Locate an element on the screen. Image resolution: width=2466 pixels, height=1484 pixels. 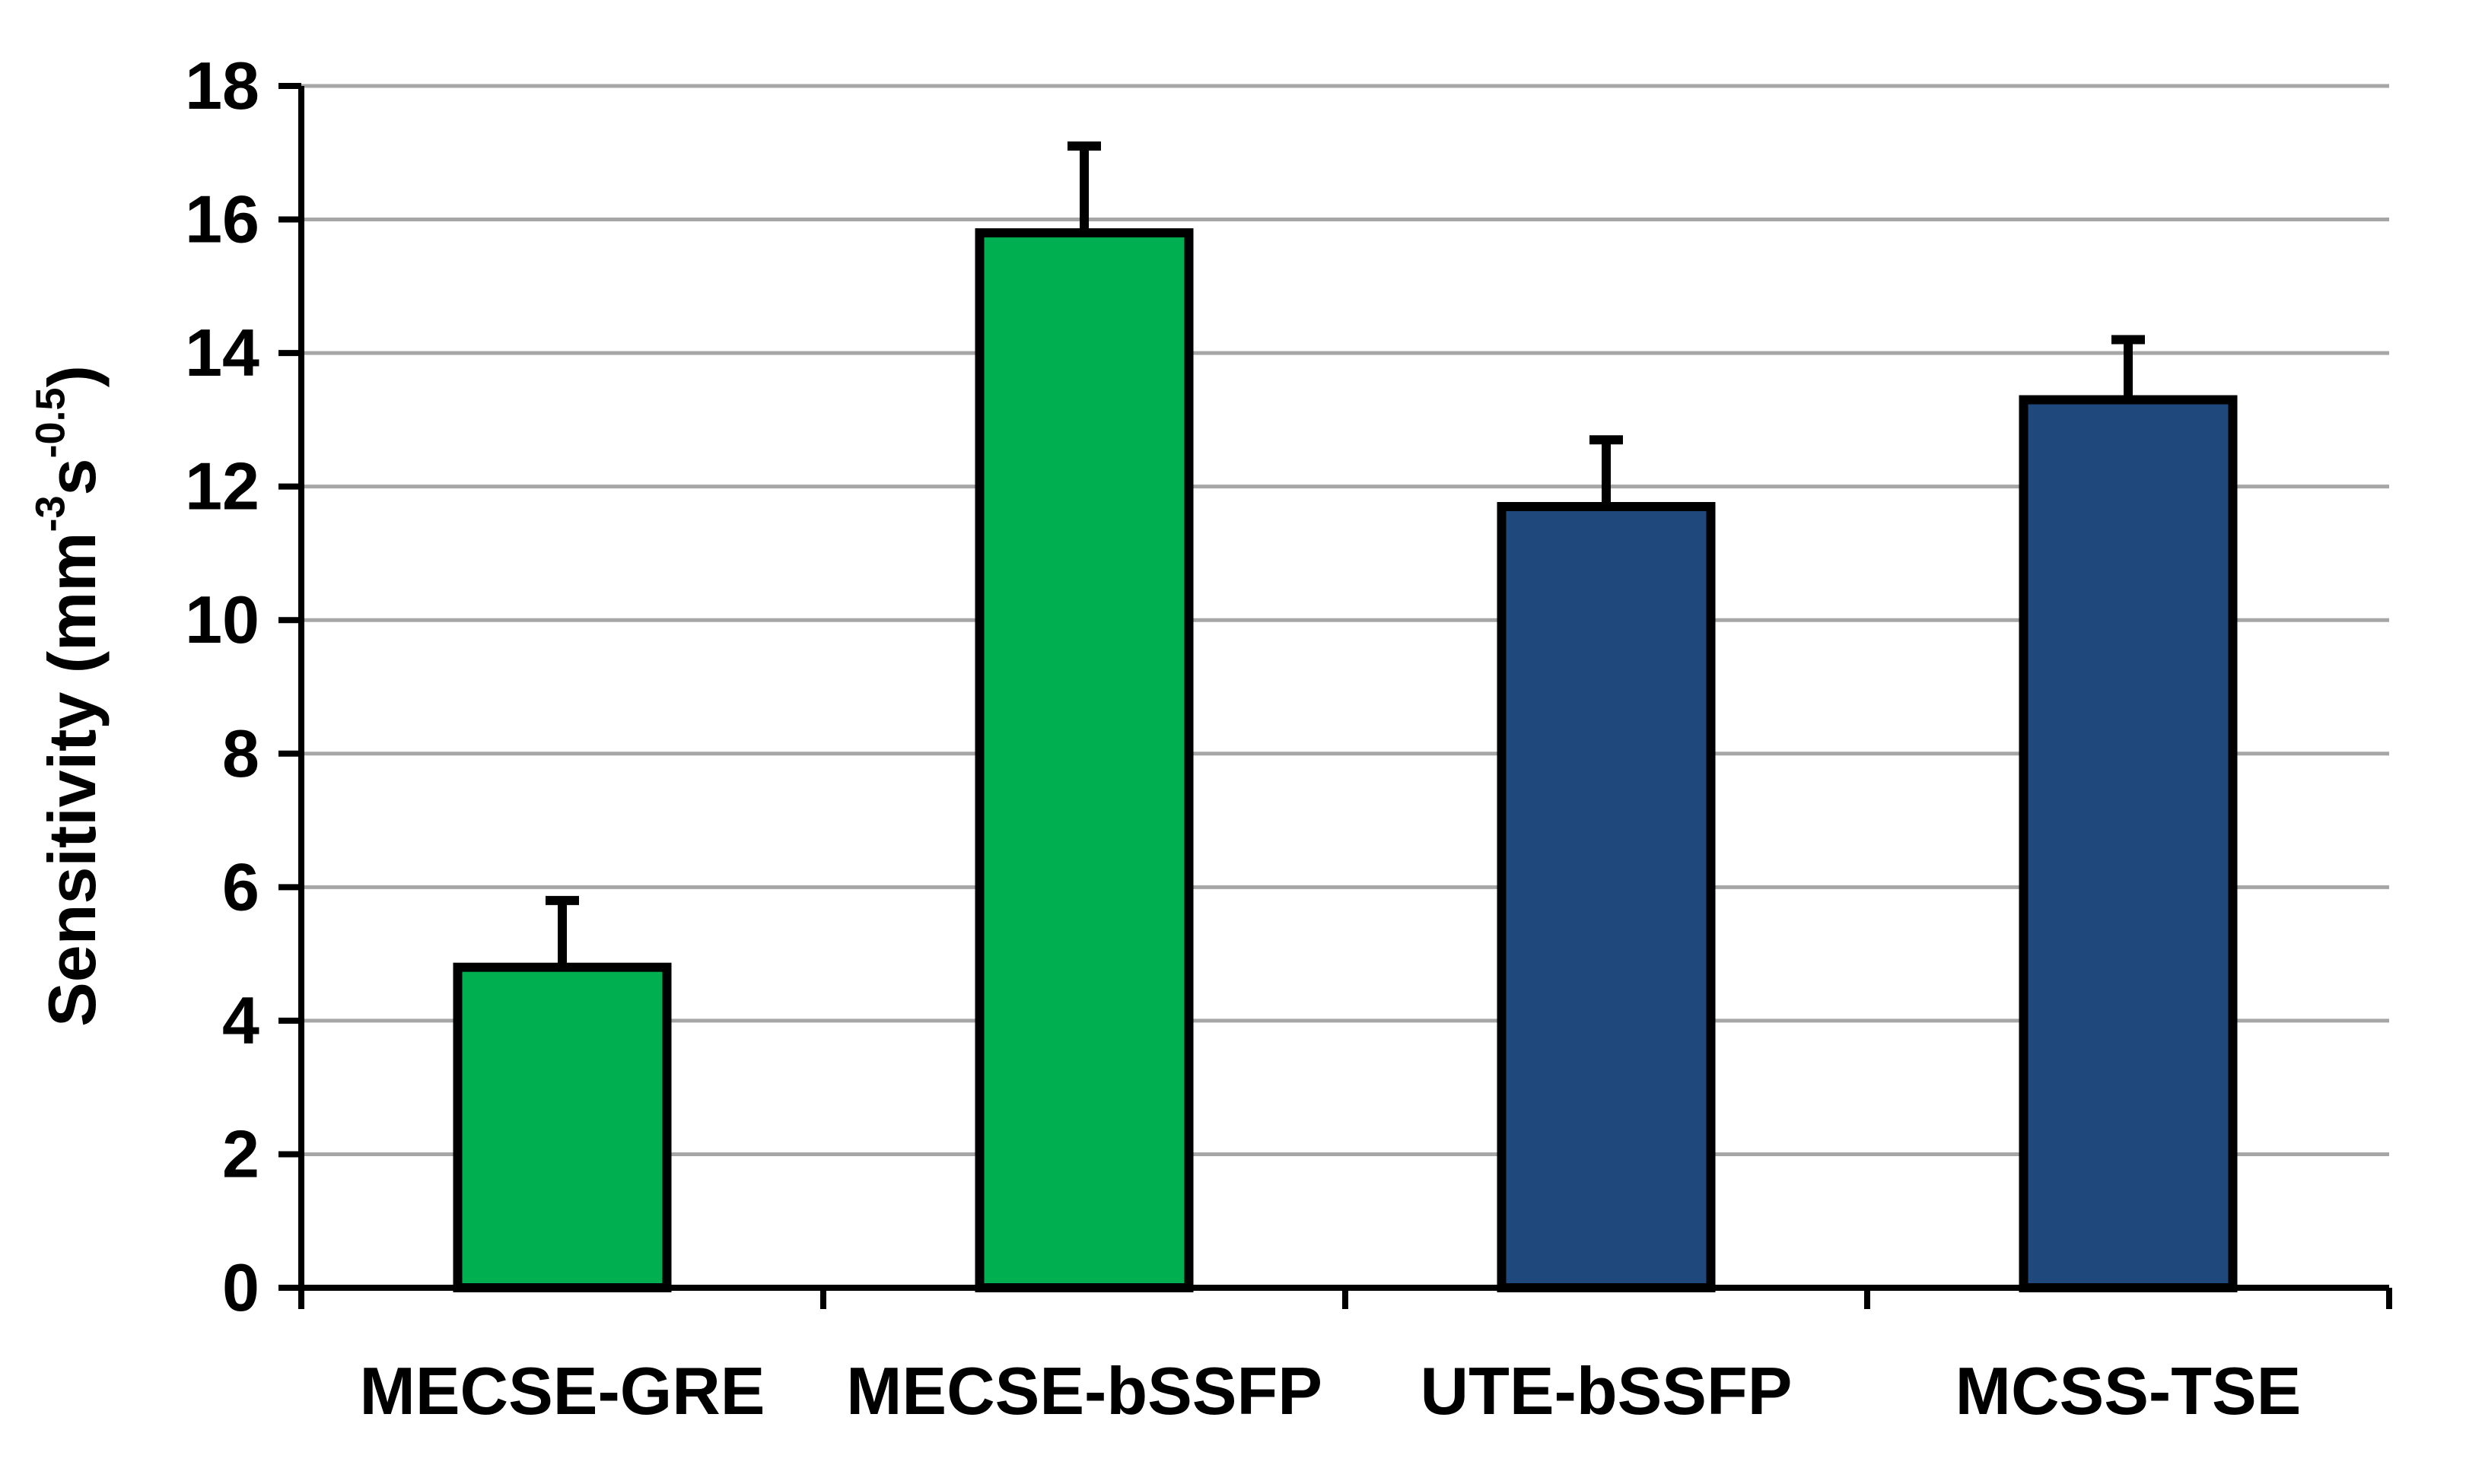
y-tick-label: 14 is located at coordinates (222, 352).